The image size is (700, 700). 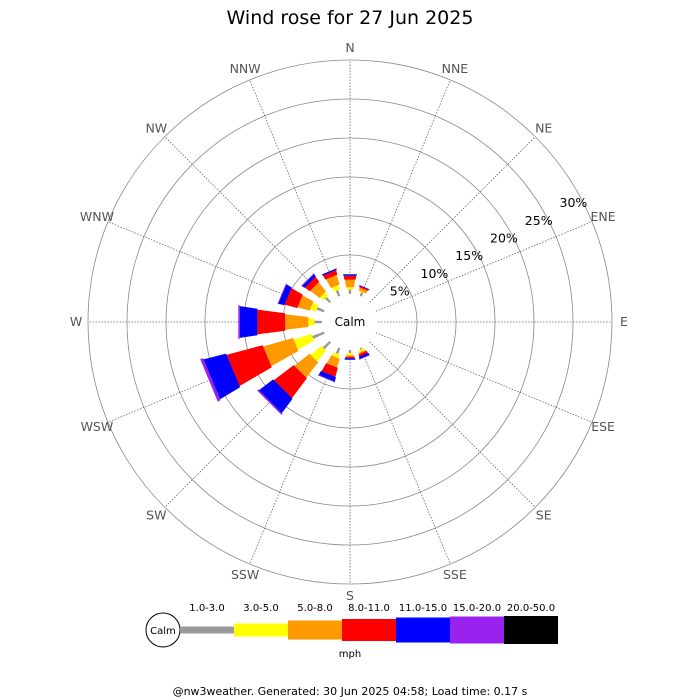 I want to click on direction-label-nne: NNE, so click(x=455, y=68).